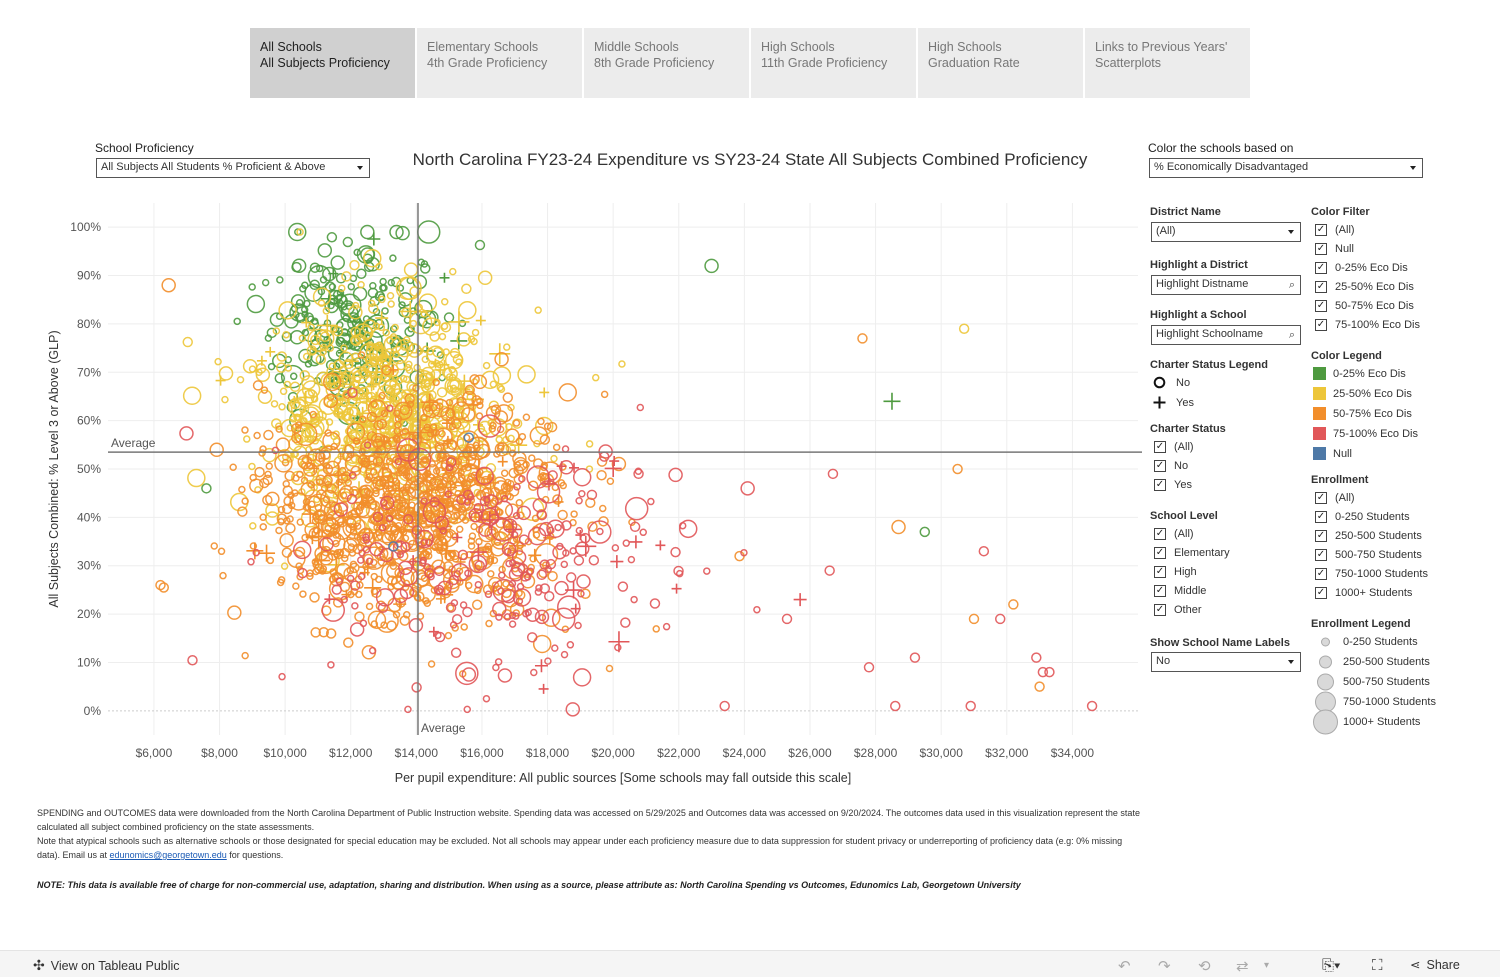 The width and height of the screenshot is (1500, 977). Describe the element at coordinates (1167, 63) in the screenshot. I see `tab-previous-years: Links to Previous Years' Scatterplots` at that location.